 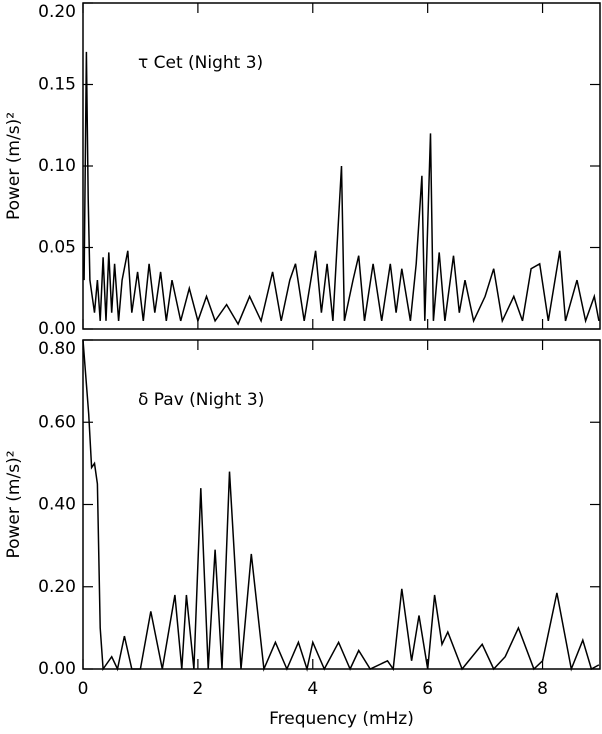 What do you see at coordinates (57, 505) in the screenshot?
I see `y-tick-label: 0.40` at bounding box center [57, 505].